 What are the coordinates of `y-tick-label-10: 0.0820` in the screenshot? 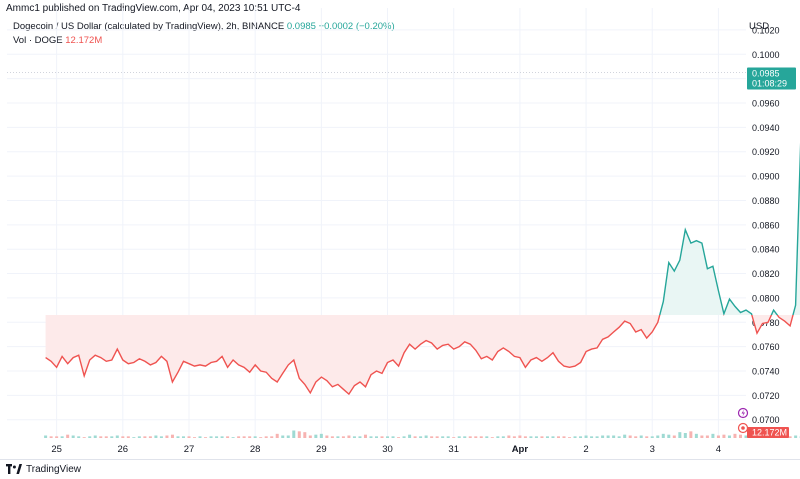 It's located at (766, 274).